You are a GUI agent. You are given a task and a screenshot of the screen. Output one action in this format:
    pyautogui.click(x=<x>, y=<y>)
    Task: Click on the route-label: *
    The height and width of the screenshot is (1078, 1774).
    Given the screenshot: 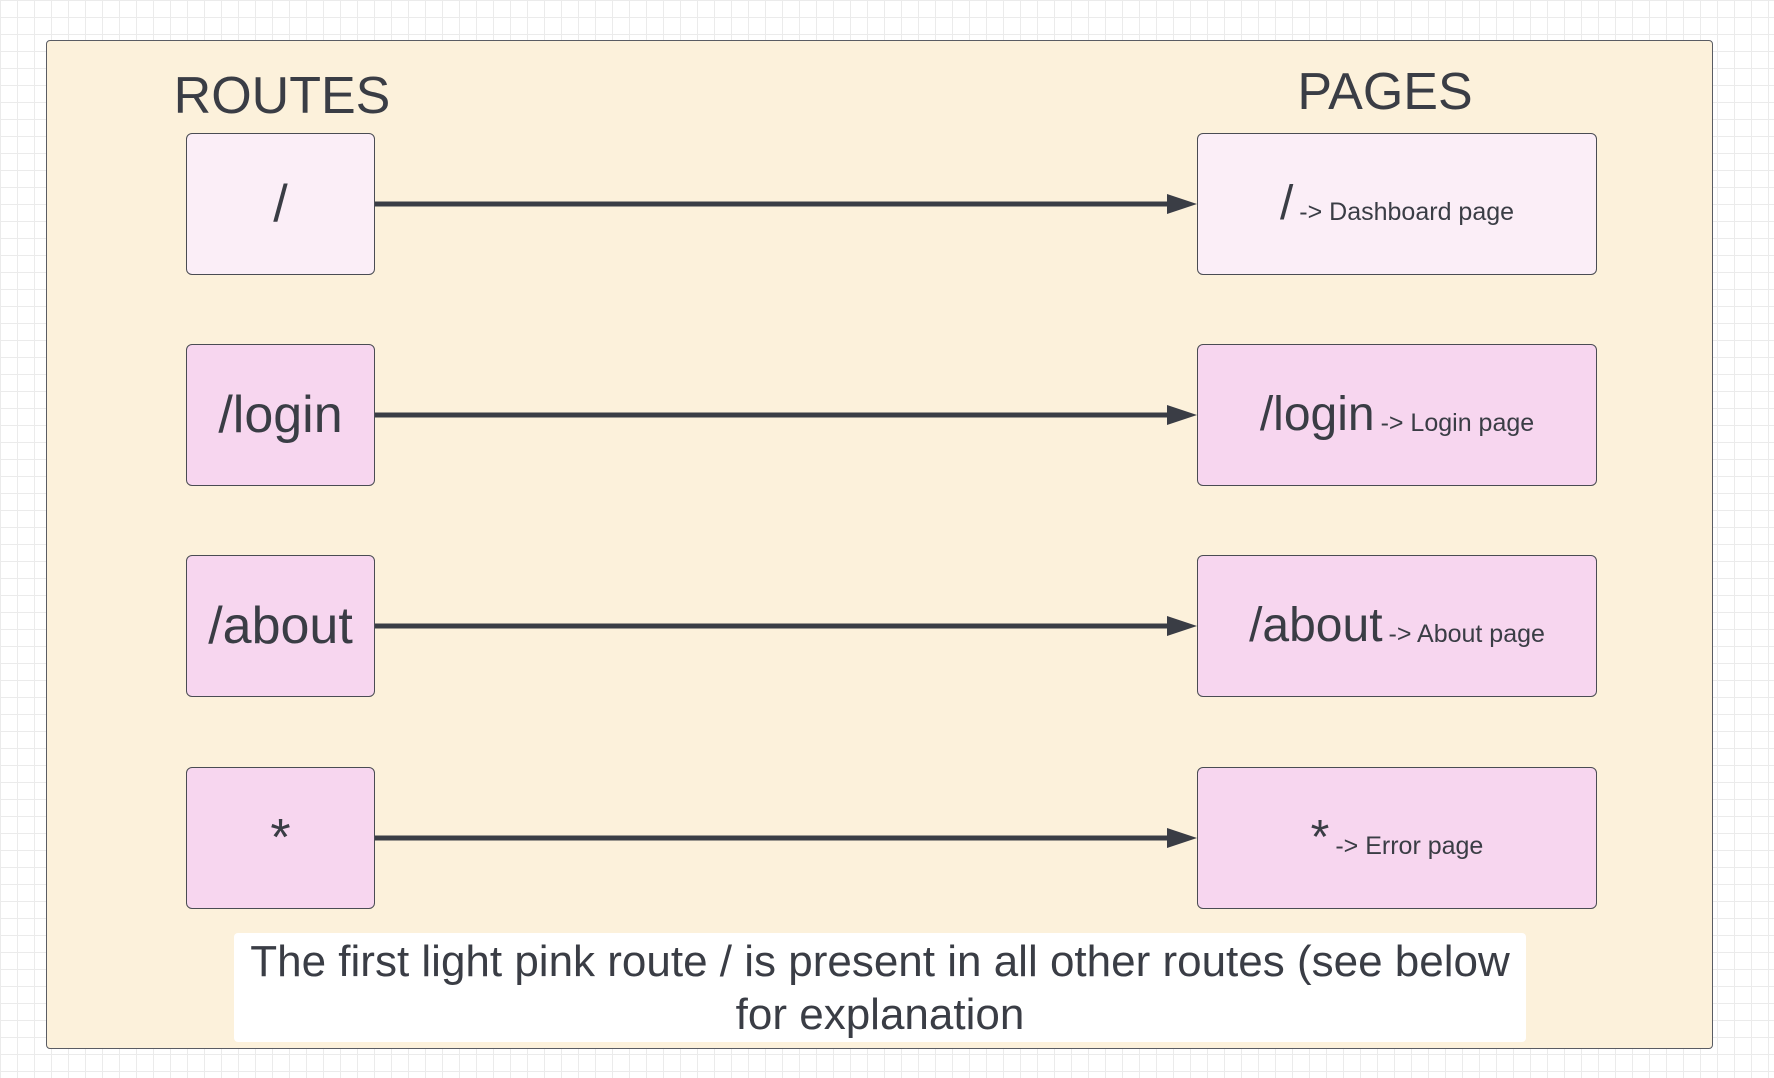 What is the action you would take?
    pyautogui.click(x=280, y=838)
    